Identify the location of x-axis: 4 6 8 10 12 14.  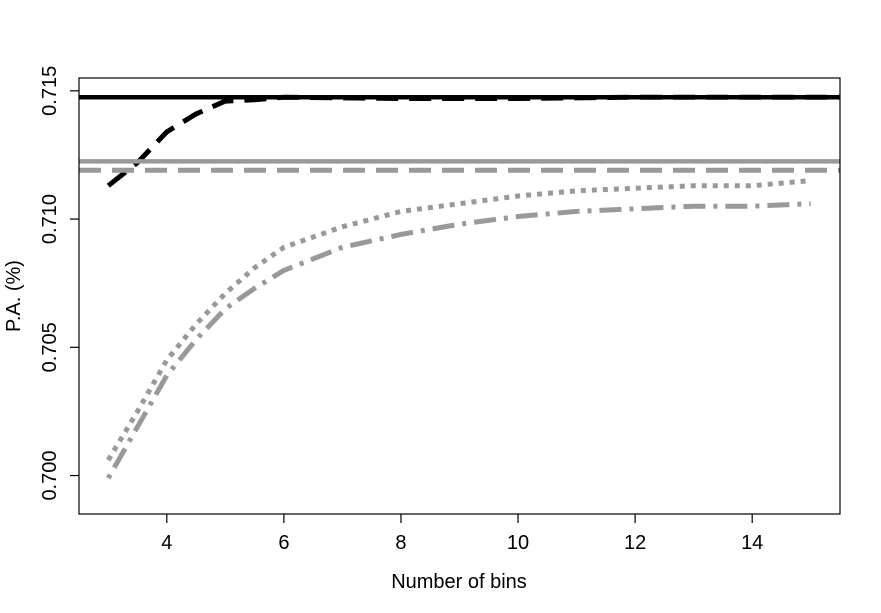
(462, 534).